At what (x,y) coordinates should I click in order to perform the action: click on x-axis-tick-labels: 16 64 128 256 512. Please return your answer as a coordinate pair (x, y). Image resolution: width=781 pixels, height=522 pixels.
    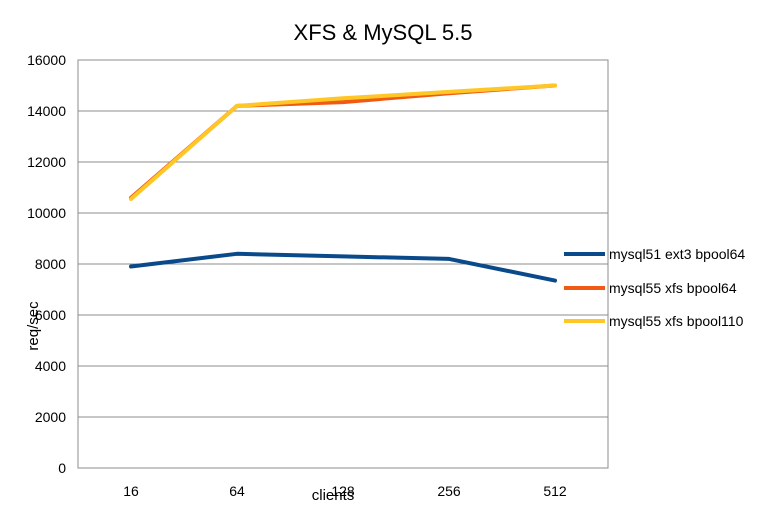
    Looking at the image, I should click on (345, 491).